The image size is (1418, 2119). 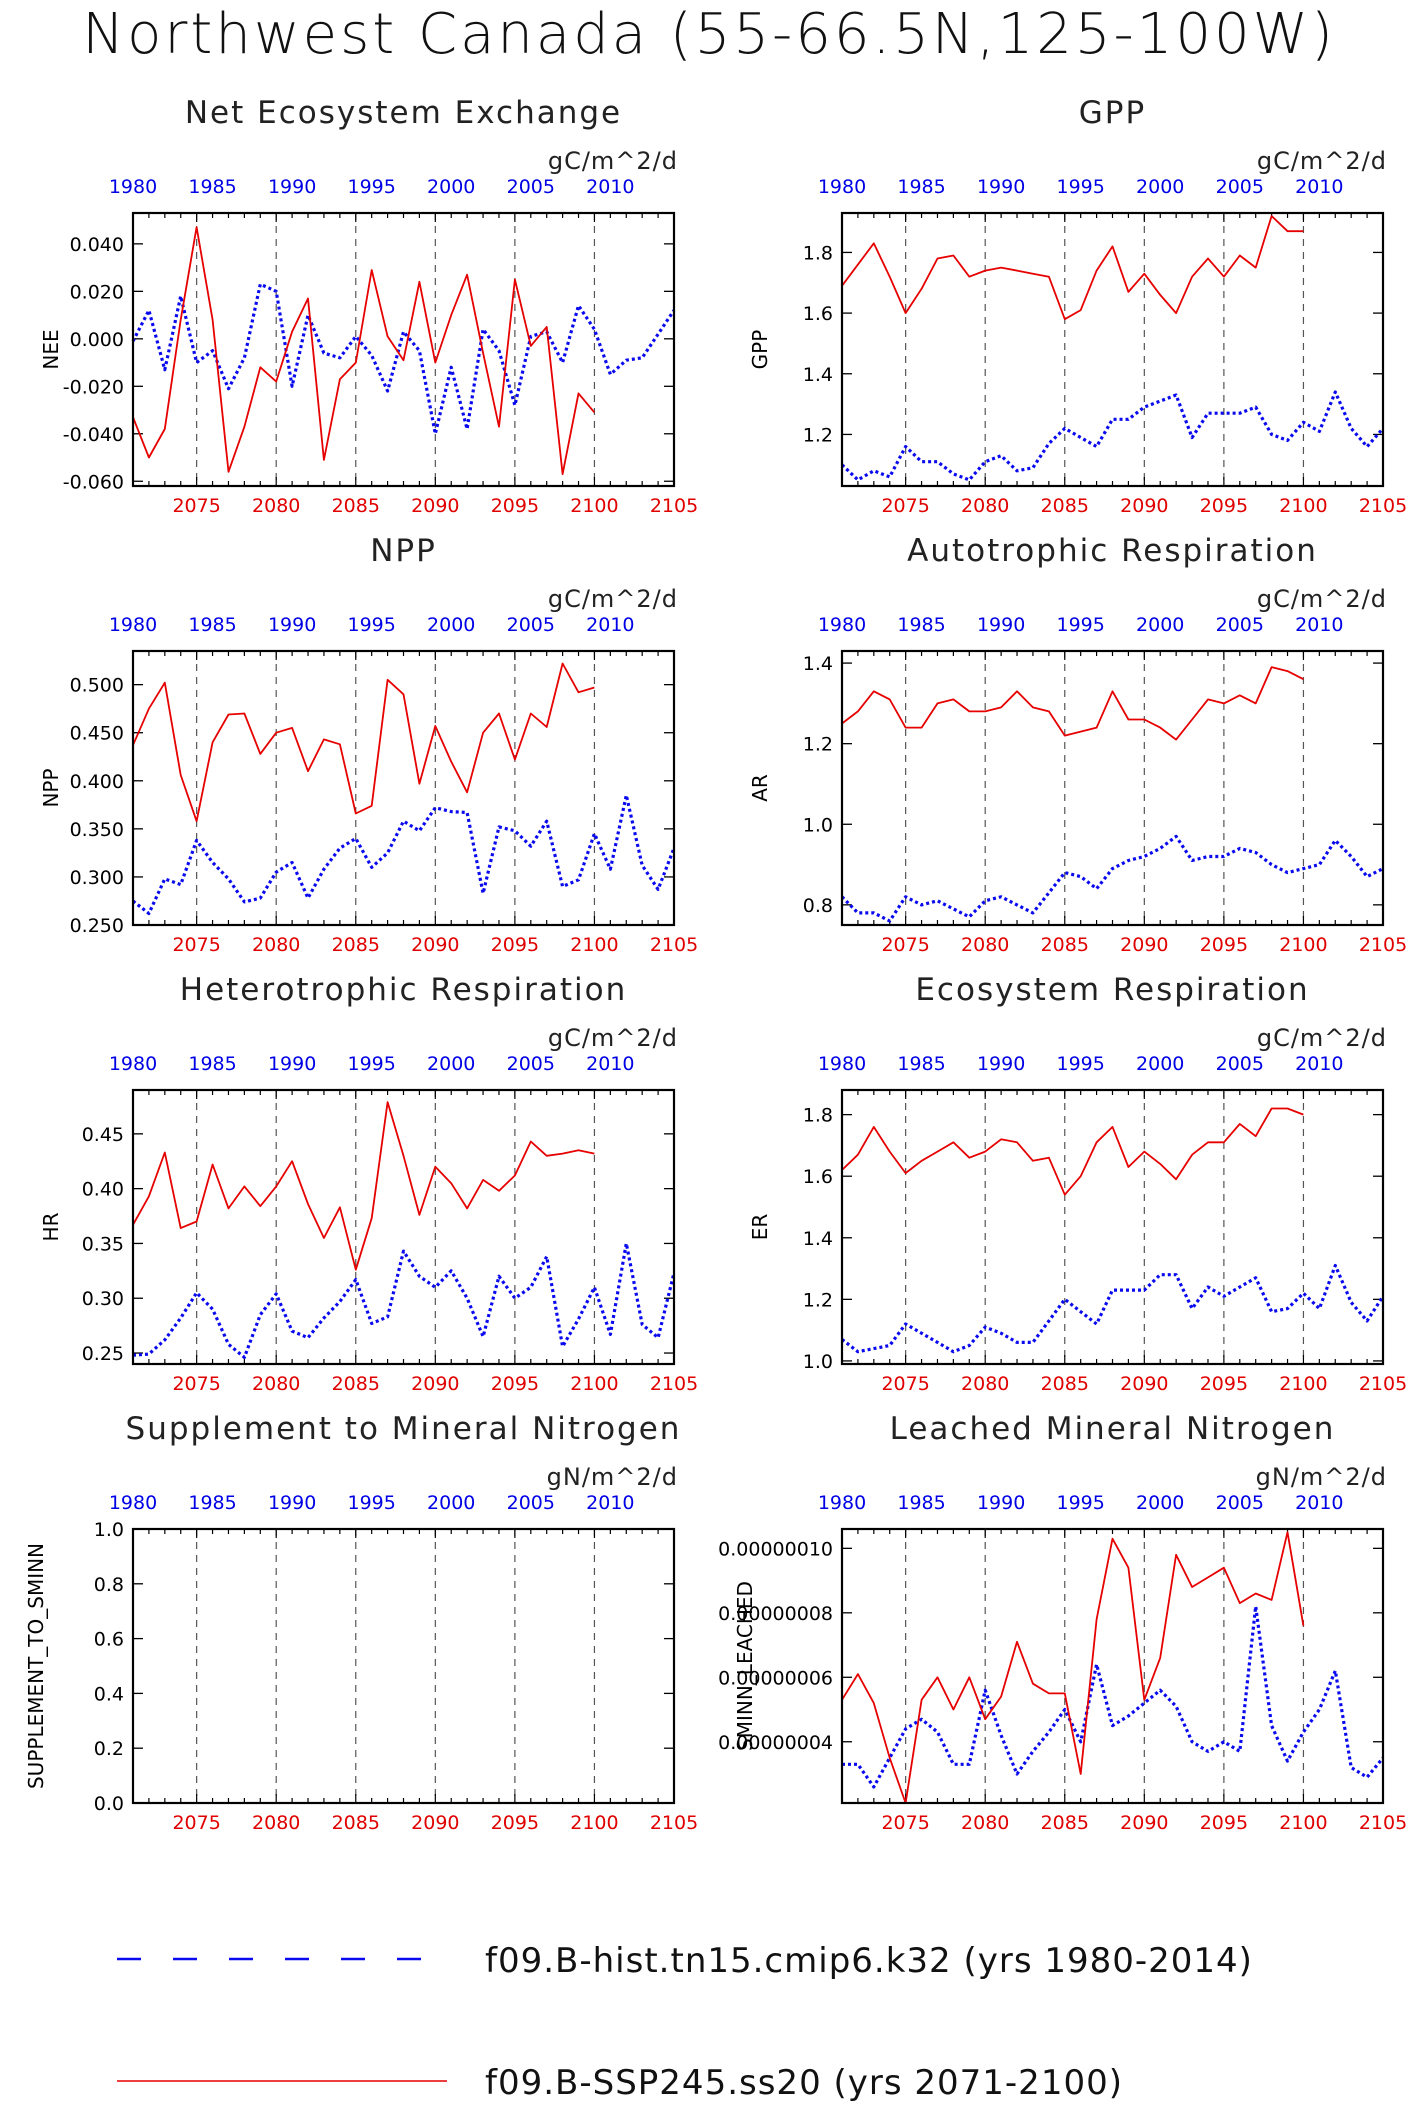 What do you see at coordinates (103, 1190) in the screenshot?
I see `y-tick-label: 0.40` at bounding box center [103, 1190].